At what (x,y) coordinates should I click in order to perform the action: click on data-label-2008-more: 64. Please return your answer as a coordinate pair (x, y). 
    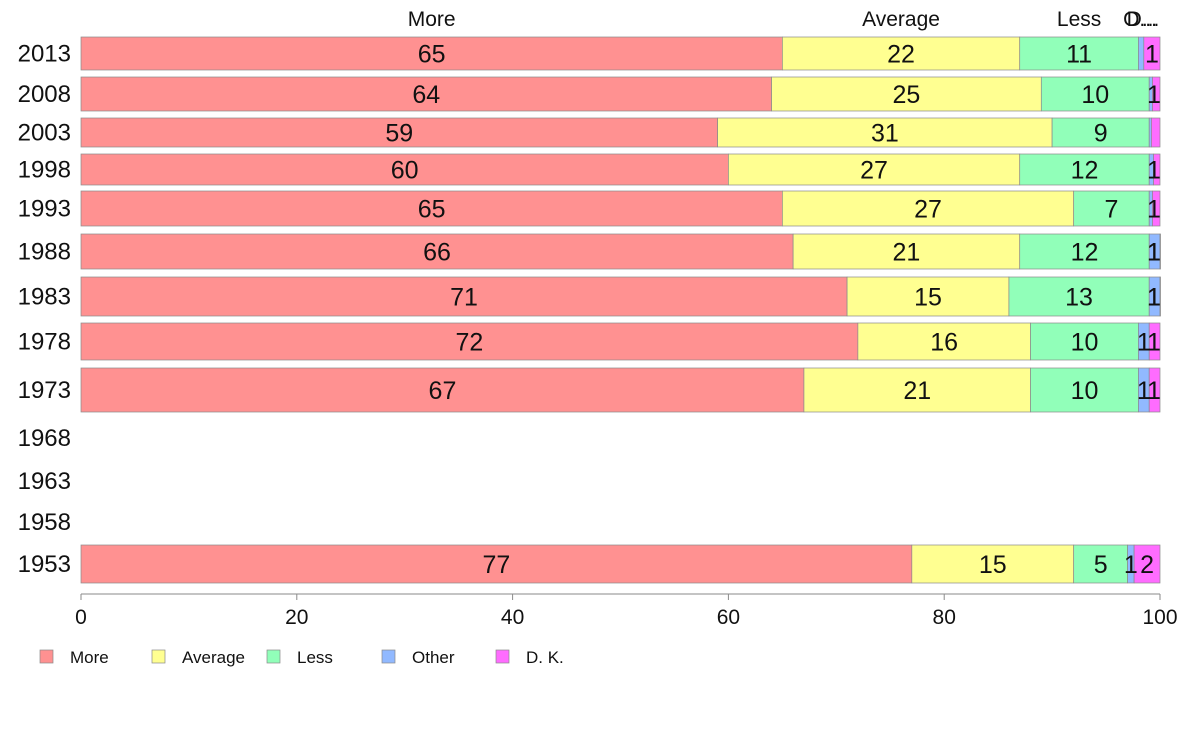
    Looking at the image, I should click on (426, 95).